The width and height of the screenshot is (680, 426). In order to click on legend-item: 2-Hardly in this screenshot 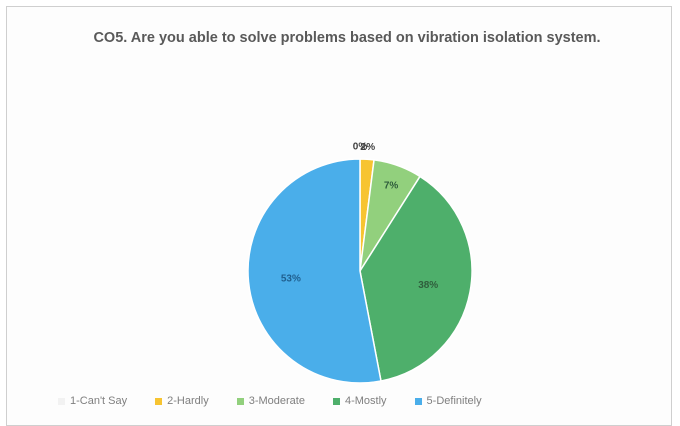, I will do `click(182, 401)`.